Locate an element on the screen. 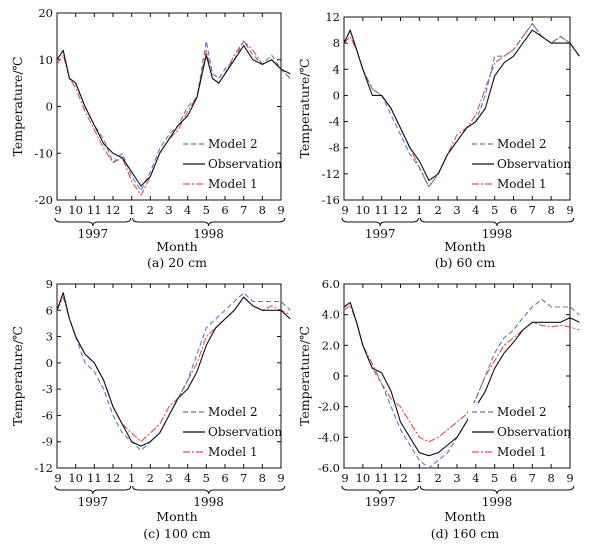 This screenshot has width=595, height=544. y-tick-label: 6.0 is located at coordinates (331, 284).